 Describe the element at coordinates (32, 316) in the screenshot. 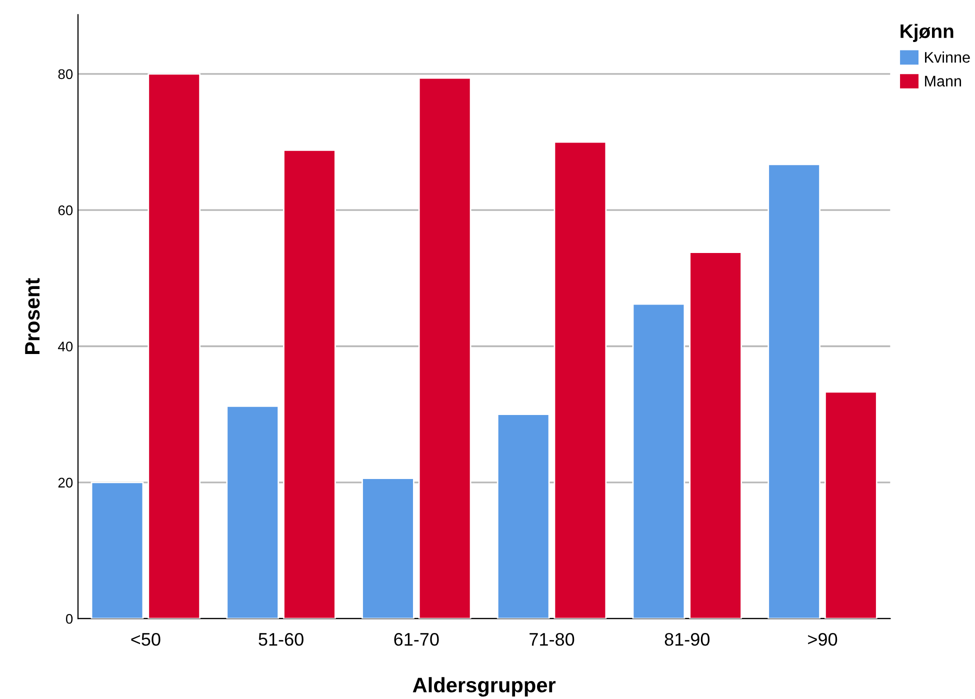

I see `y-axis-title: Prosent` at that location.